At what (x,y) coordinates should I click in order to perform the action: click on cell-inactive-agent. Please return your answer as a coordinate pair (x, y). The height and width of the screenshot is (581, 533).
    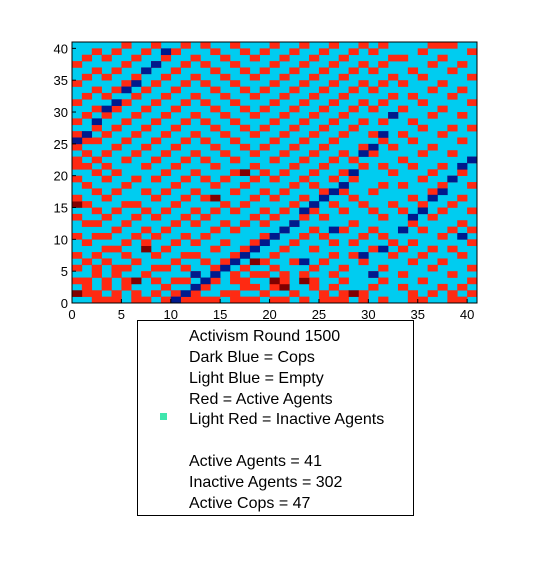
    Looking at the image, I should click on (274, 281).